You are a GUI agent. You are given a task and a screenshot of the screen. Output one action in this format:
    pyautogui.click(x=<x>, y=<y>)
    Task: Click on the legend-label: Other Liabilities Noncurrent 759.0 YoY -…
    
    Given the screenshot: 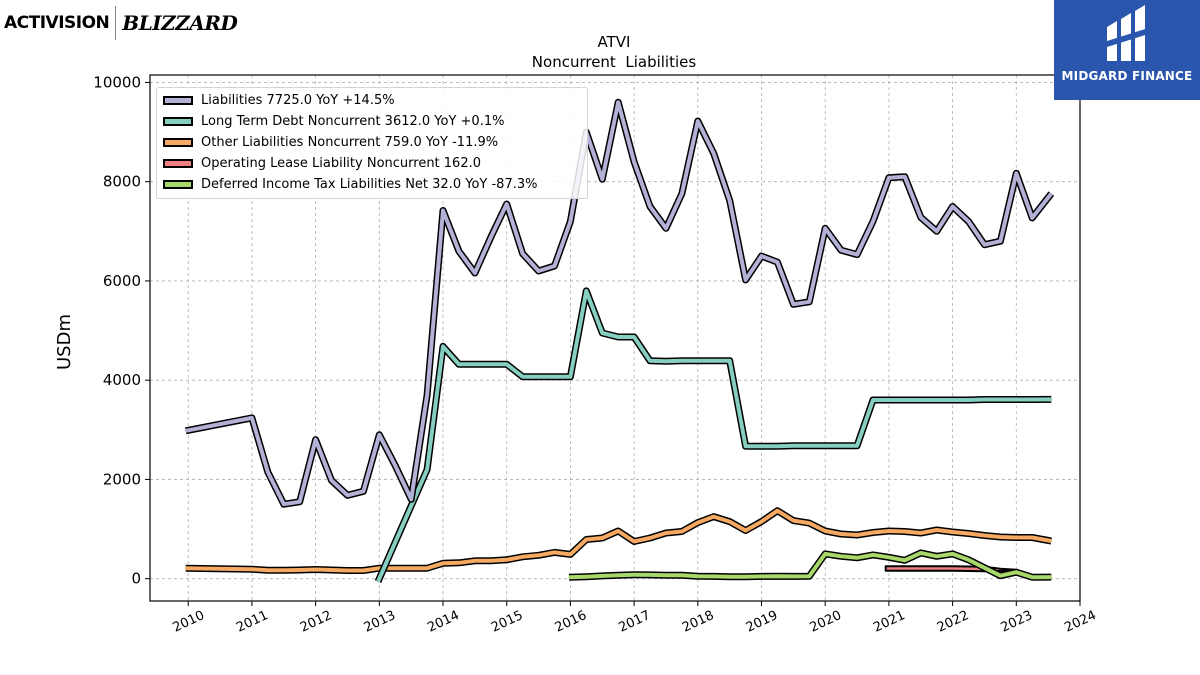 What is the action you would take?
    pyautogui.click(x=350, y=142)
    